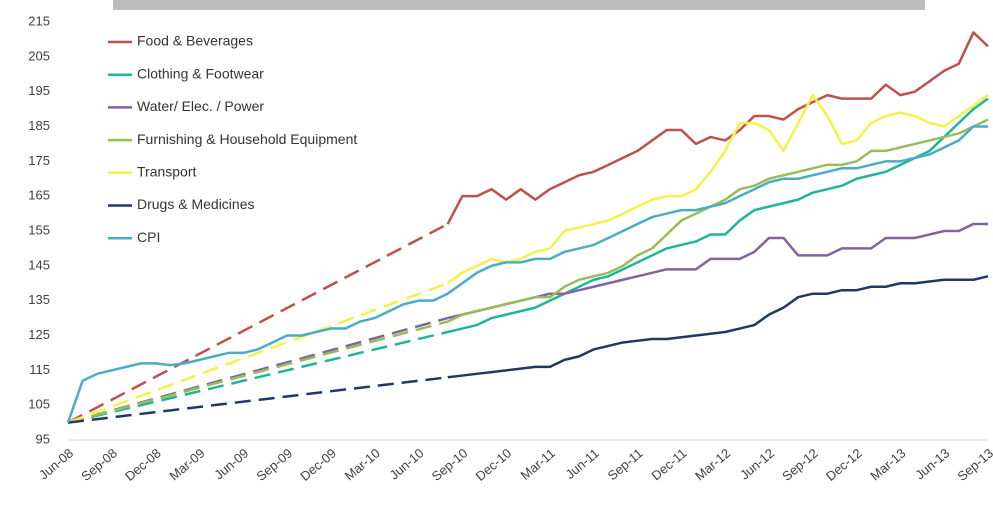  What do you see at coordinates (973, 464) in the screenshot?
I see `x-tick-label: Sep-13` at bounding box center [973, 464].